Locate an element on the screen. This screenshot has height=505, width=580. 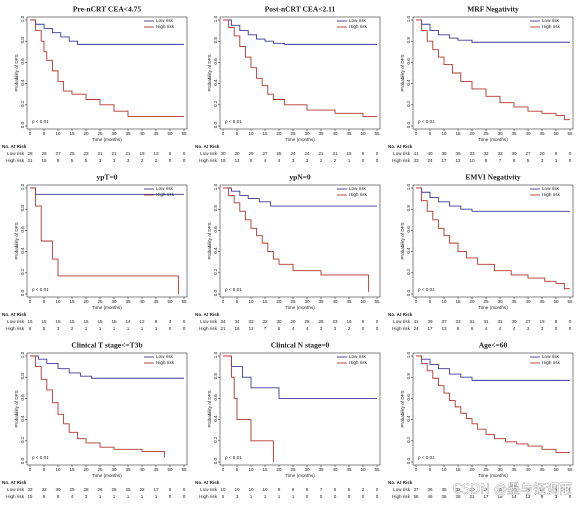
x-tick-label: 20 is located at coordinates (472, 133).